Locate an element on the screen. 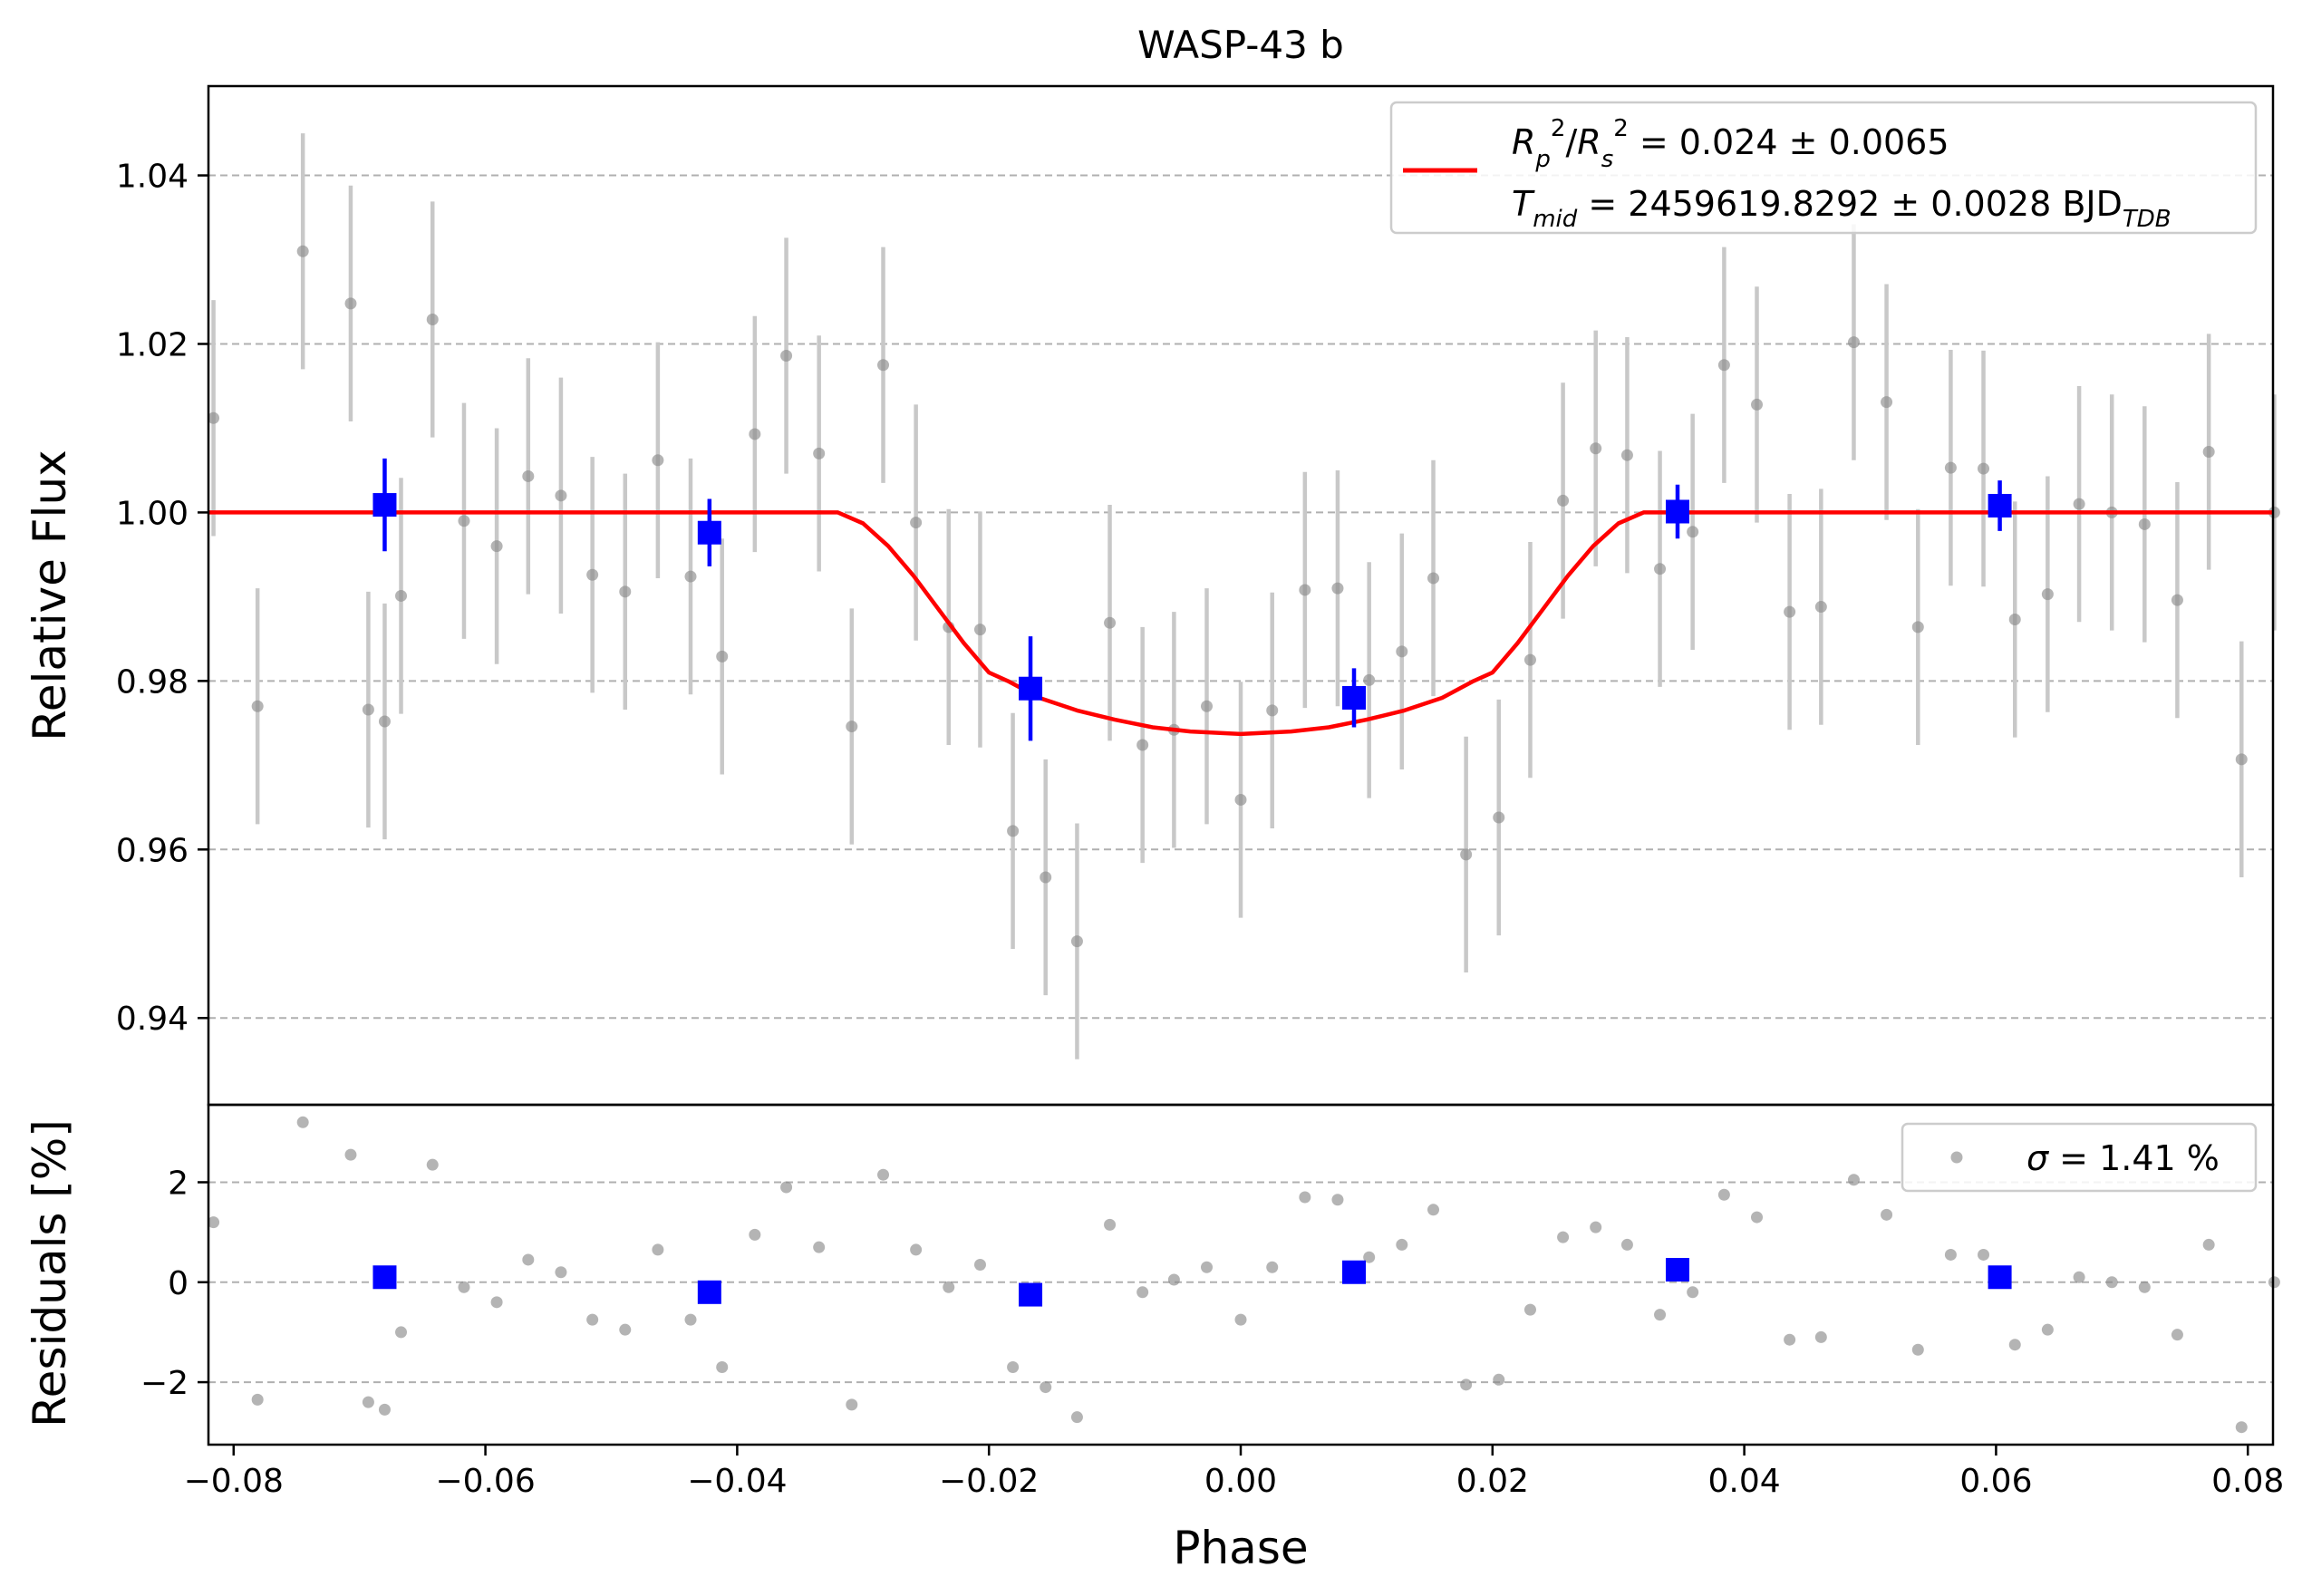 The width and height of the screenshot is (2302, 1596). main-y-tick-label: 1.00 is located at coordinates (152, 513).